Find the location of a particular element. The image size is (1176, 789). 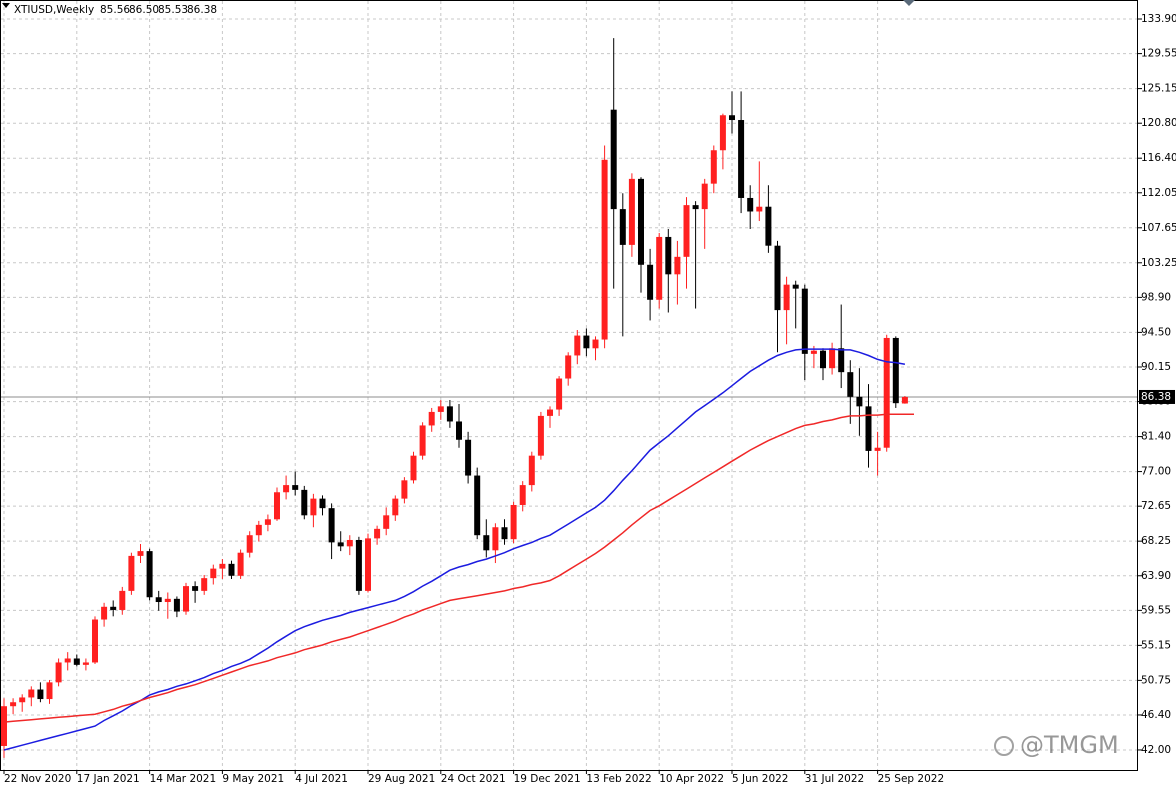

scroll-marker is located at coordinates (909, 3).